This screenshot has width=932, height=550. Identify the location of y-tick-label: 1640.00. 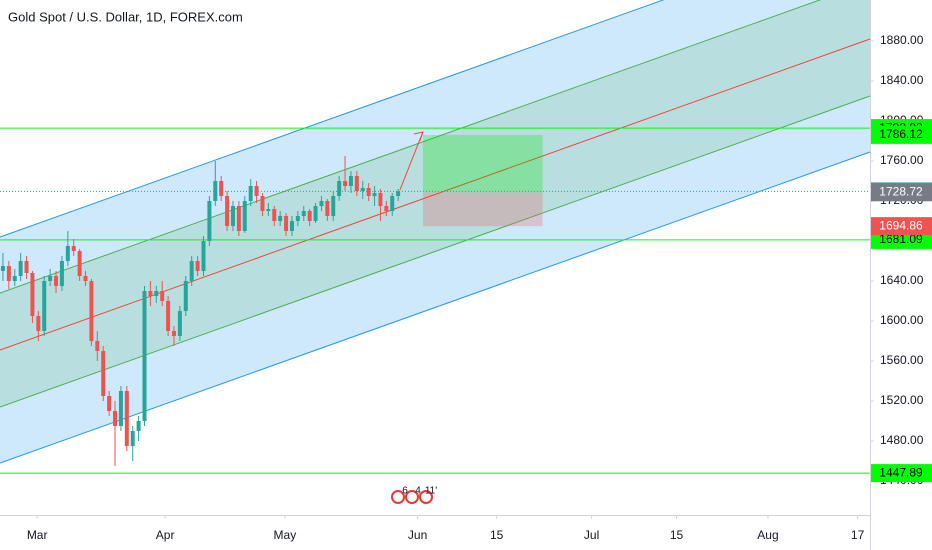
(902, 280).